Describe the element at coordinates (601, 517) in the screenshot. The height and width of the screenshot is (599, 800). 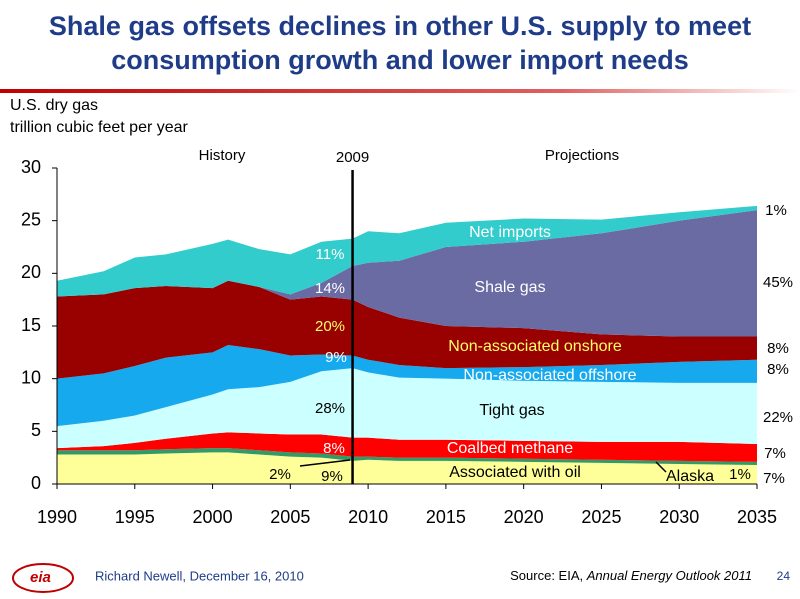
I see `x-tick-label: 2025` at that location.